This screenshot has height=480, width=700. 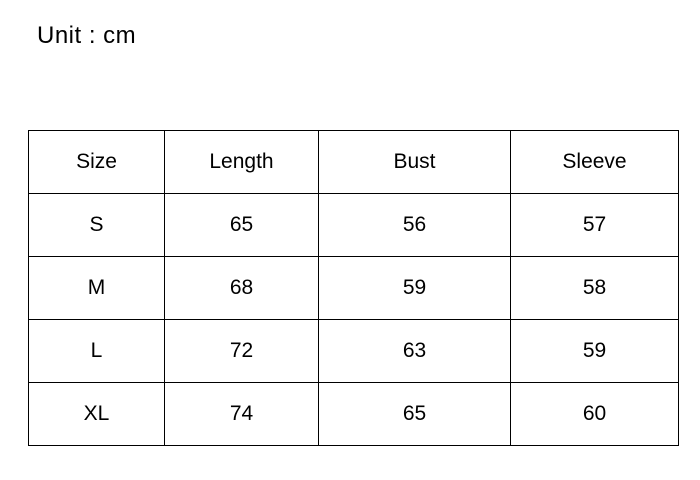 What do you see at coordinates (414, 288) in the screenshot?
I see `cell-m-bust: 59` at bounding box center [414, 288].